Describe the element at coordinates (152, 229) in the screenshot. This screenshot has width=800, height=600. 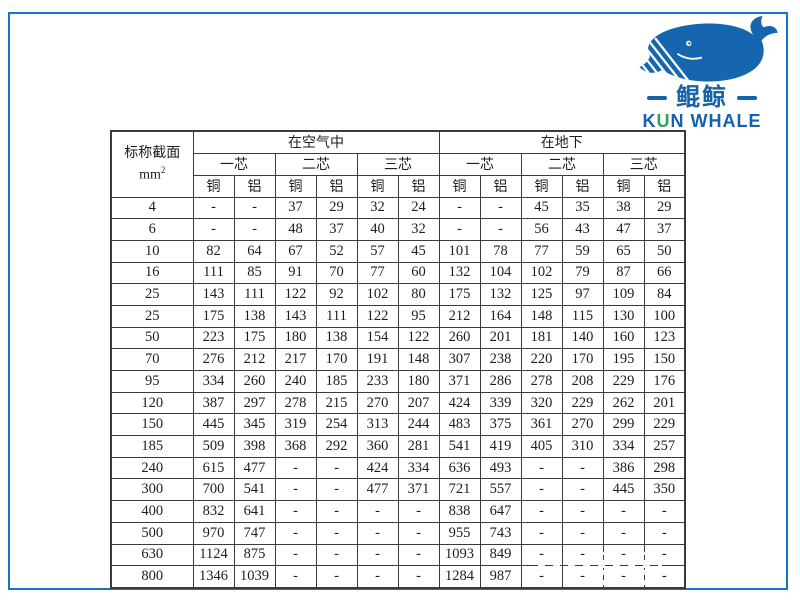
I see `row-size-cell: 6` at that location.